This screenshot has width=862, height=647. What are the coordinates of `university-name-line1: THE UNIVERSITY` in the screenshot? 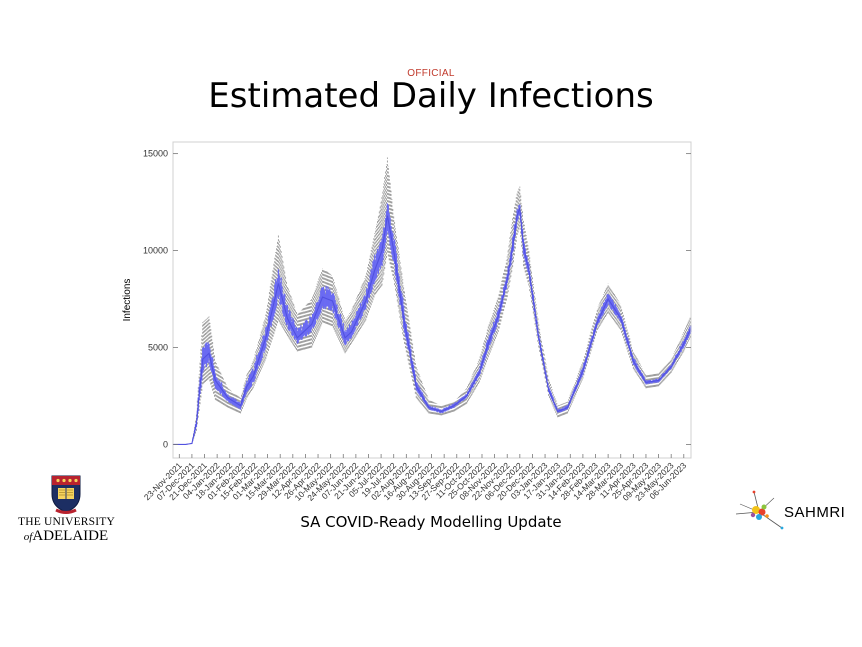 It's located at (67, 522).